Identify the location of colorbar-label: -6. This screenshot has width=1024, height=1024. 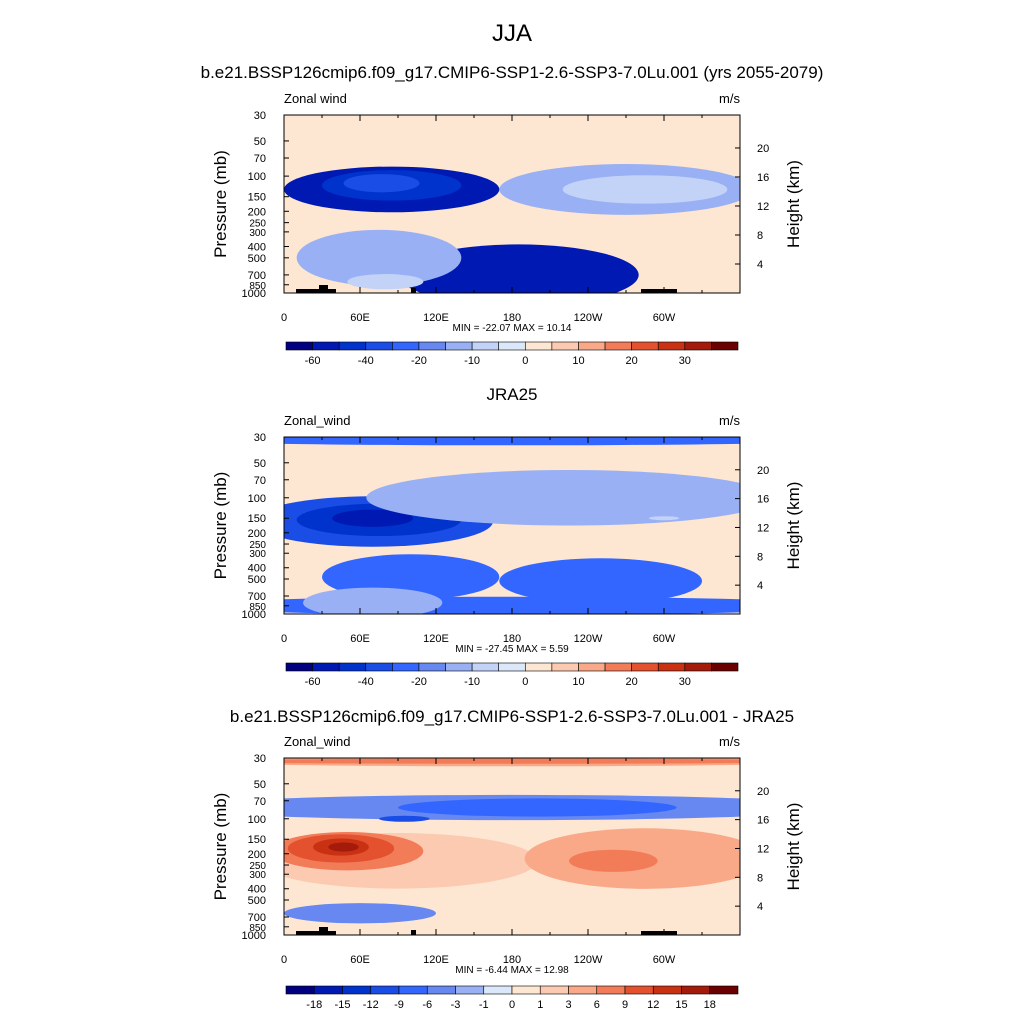
(427, 1005).